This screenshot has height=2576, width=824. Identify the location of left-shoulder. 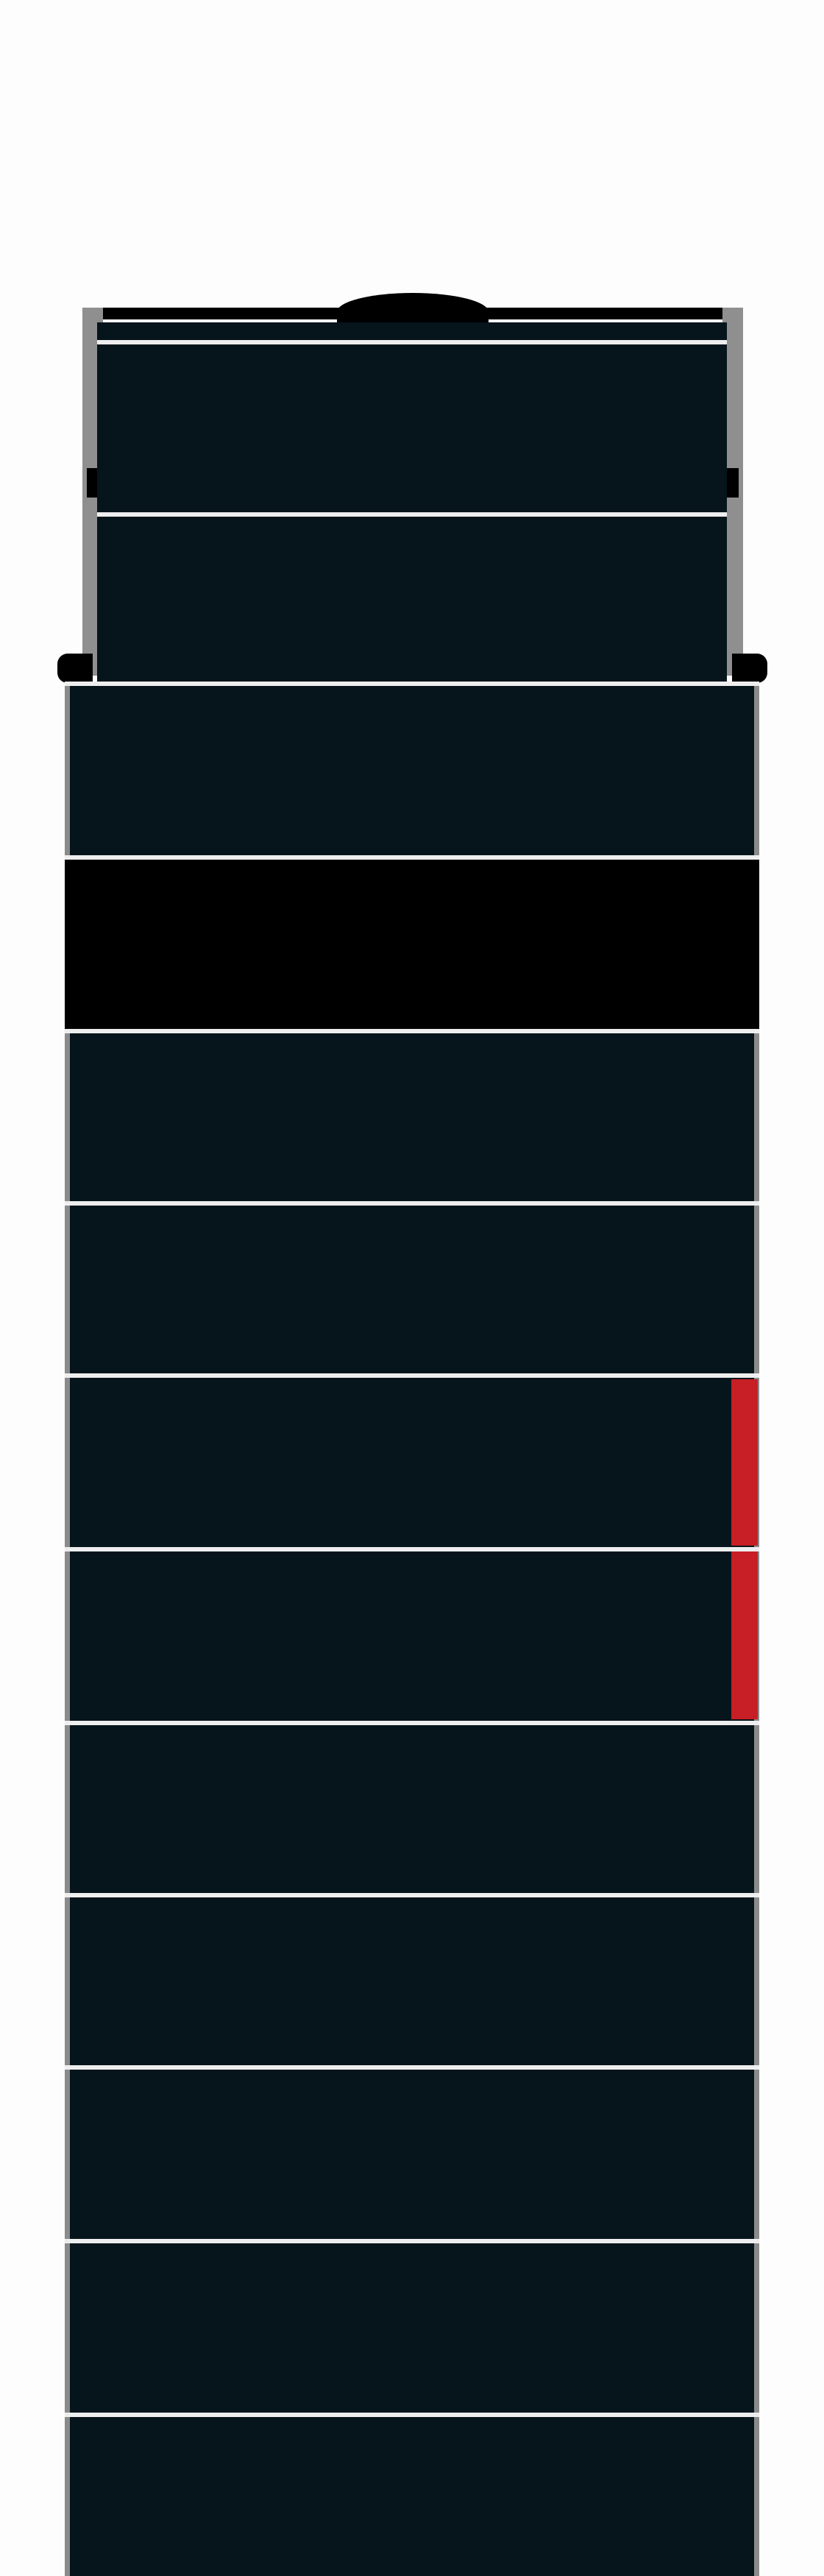
(75, 668).